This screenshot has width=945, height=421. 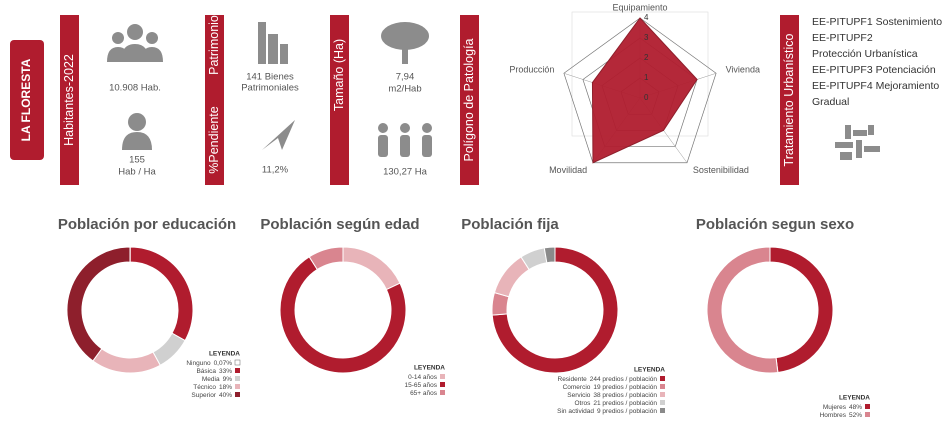 What do you see at coordinates (214, 139) in the screenshot?
I see `section-title: %Pendiente` at bounding box center [214, 139].